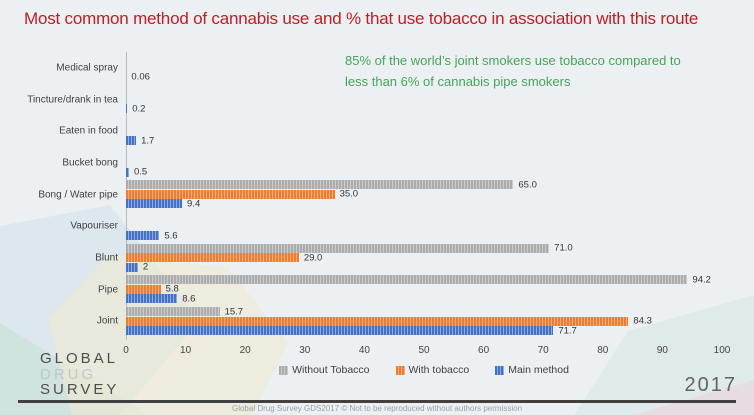 Image resolution: width=754 pixels, height=415 pixels. I want to click on x-axis-ticks: 0 10 20 30 40 50 60 70 80 90 100, so click(377, 352).